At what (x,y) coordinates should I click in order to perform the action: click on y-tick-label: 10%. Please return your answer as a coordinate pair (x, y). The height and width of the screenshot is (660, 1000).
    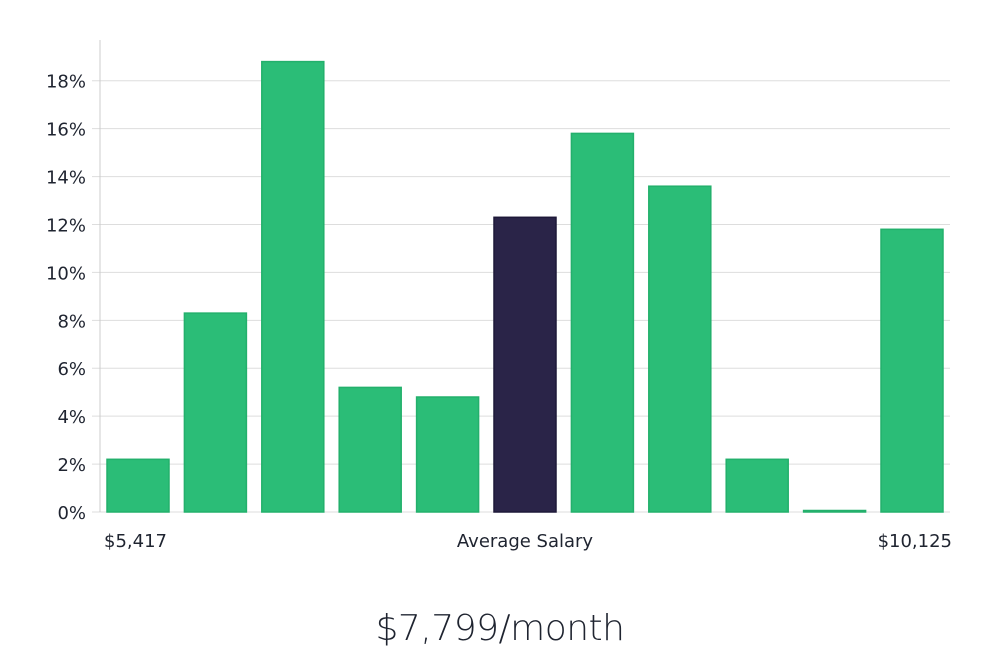
    Looking at the image, I should click on (66, 273).